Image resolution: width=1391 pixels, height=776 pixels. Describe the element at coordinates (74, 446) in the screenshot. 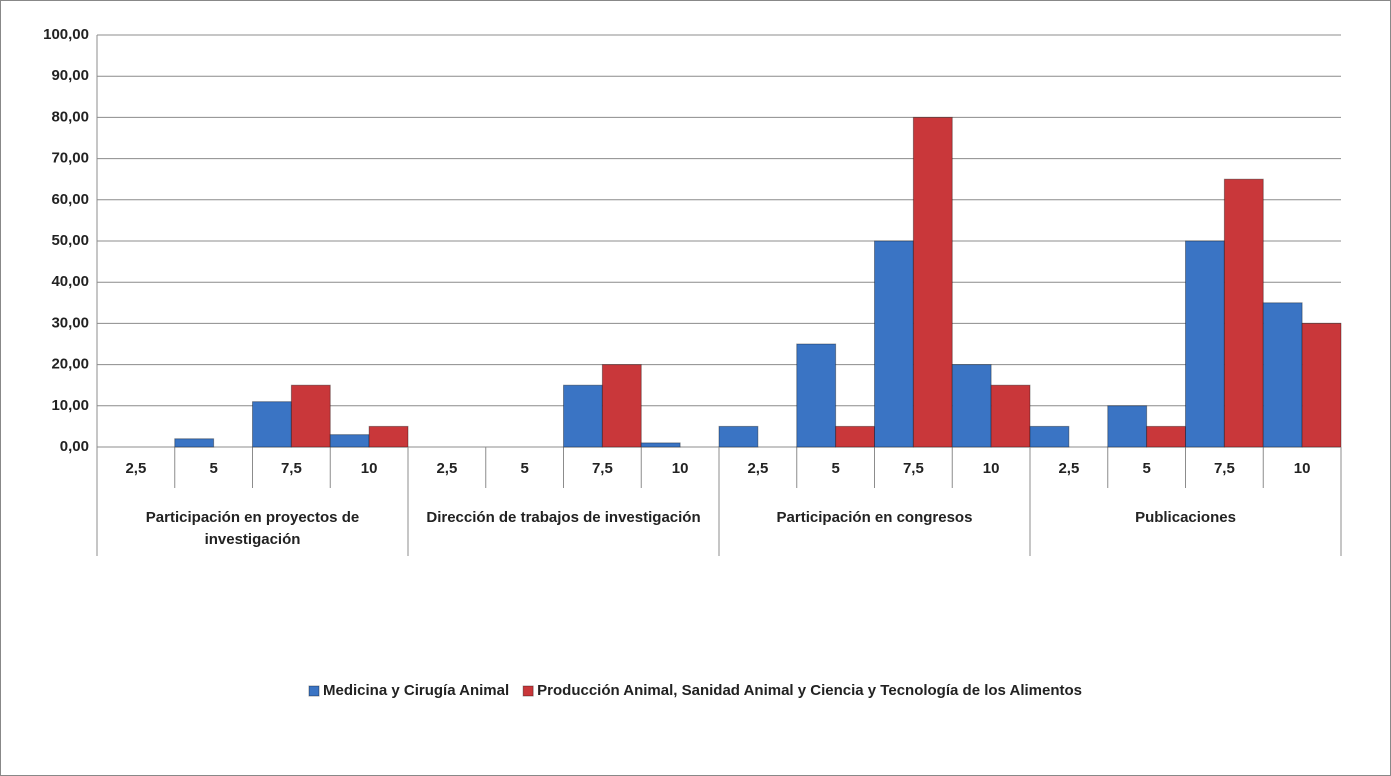

I see `y-tick-label: 0,00` at that location.